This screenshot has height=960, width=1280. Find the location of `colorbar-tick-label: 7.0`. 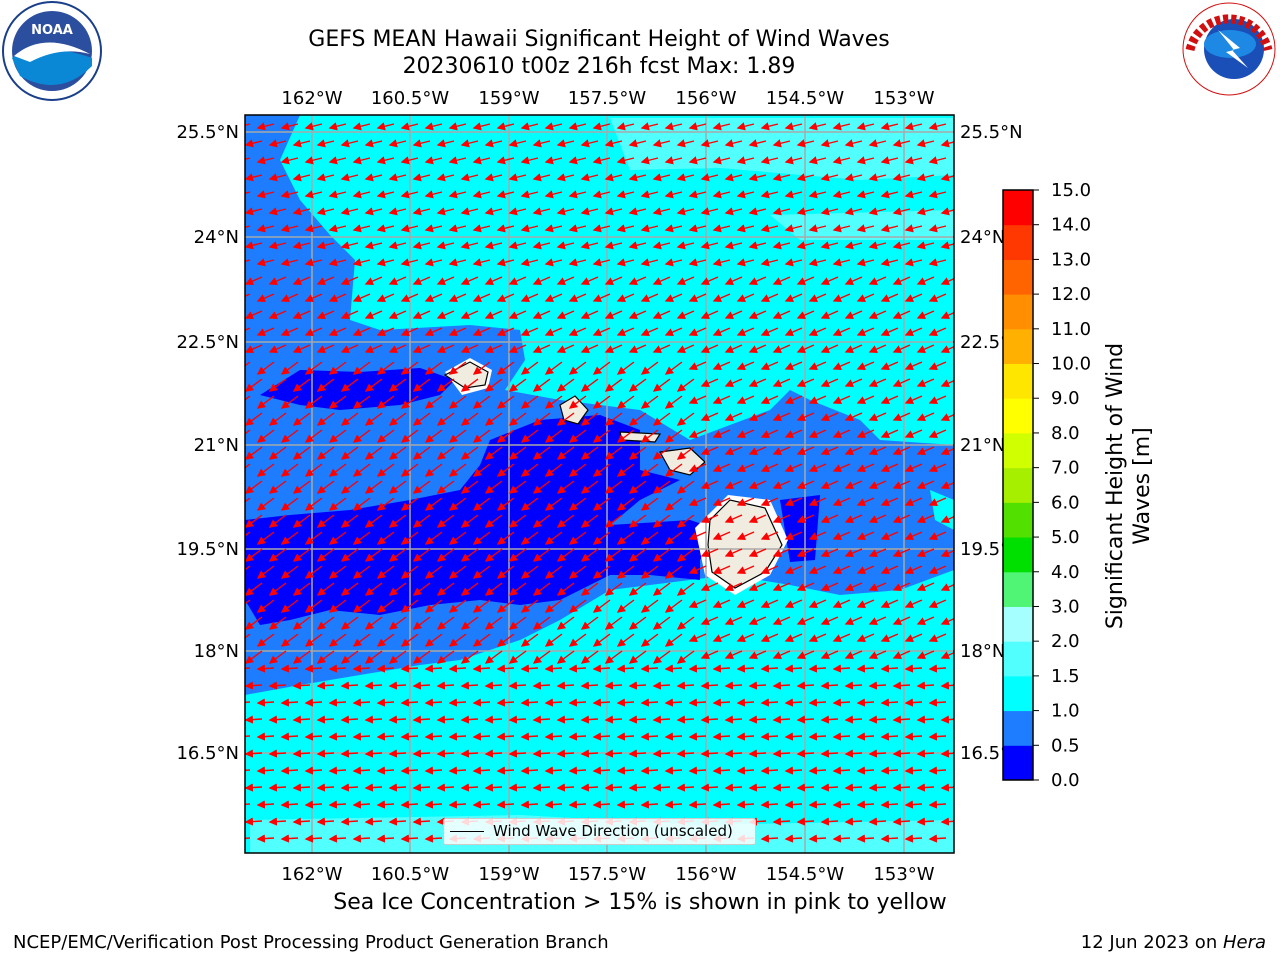

colorbar-tick-label: 7.0 is located at coordinates (1065, 468).